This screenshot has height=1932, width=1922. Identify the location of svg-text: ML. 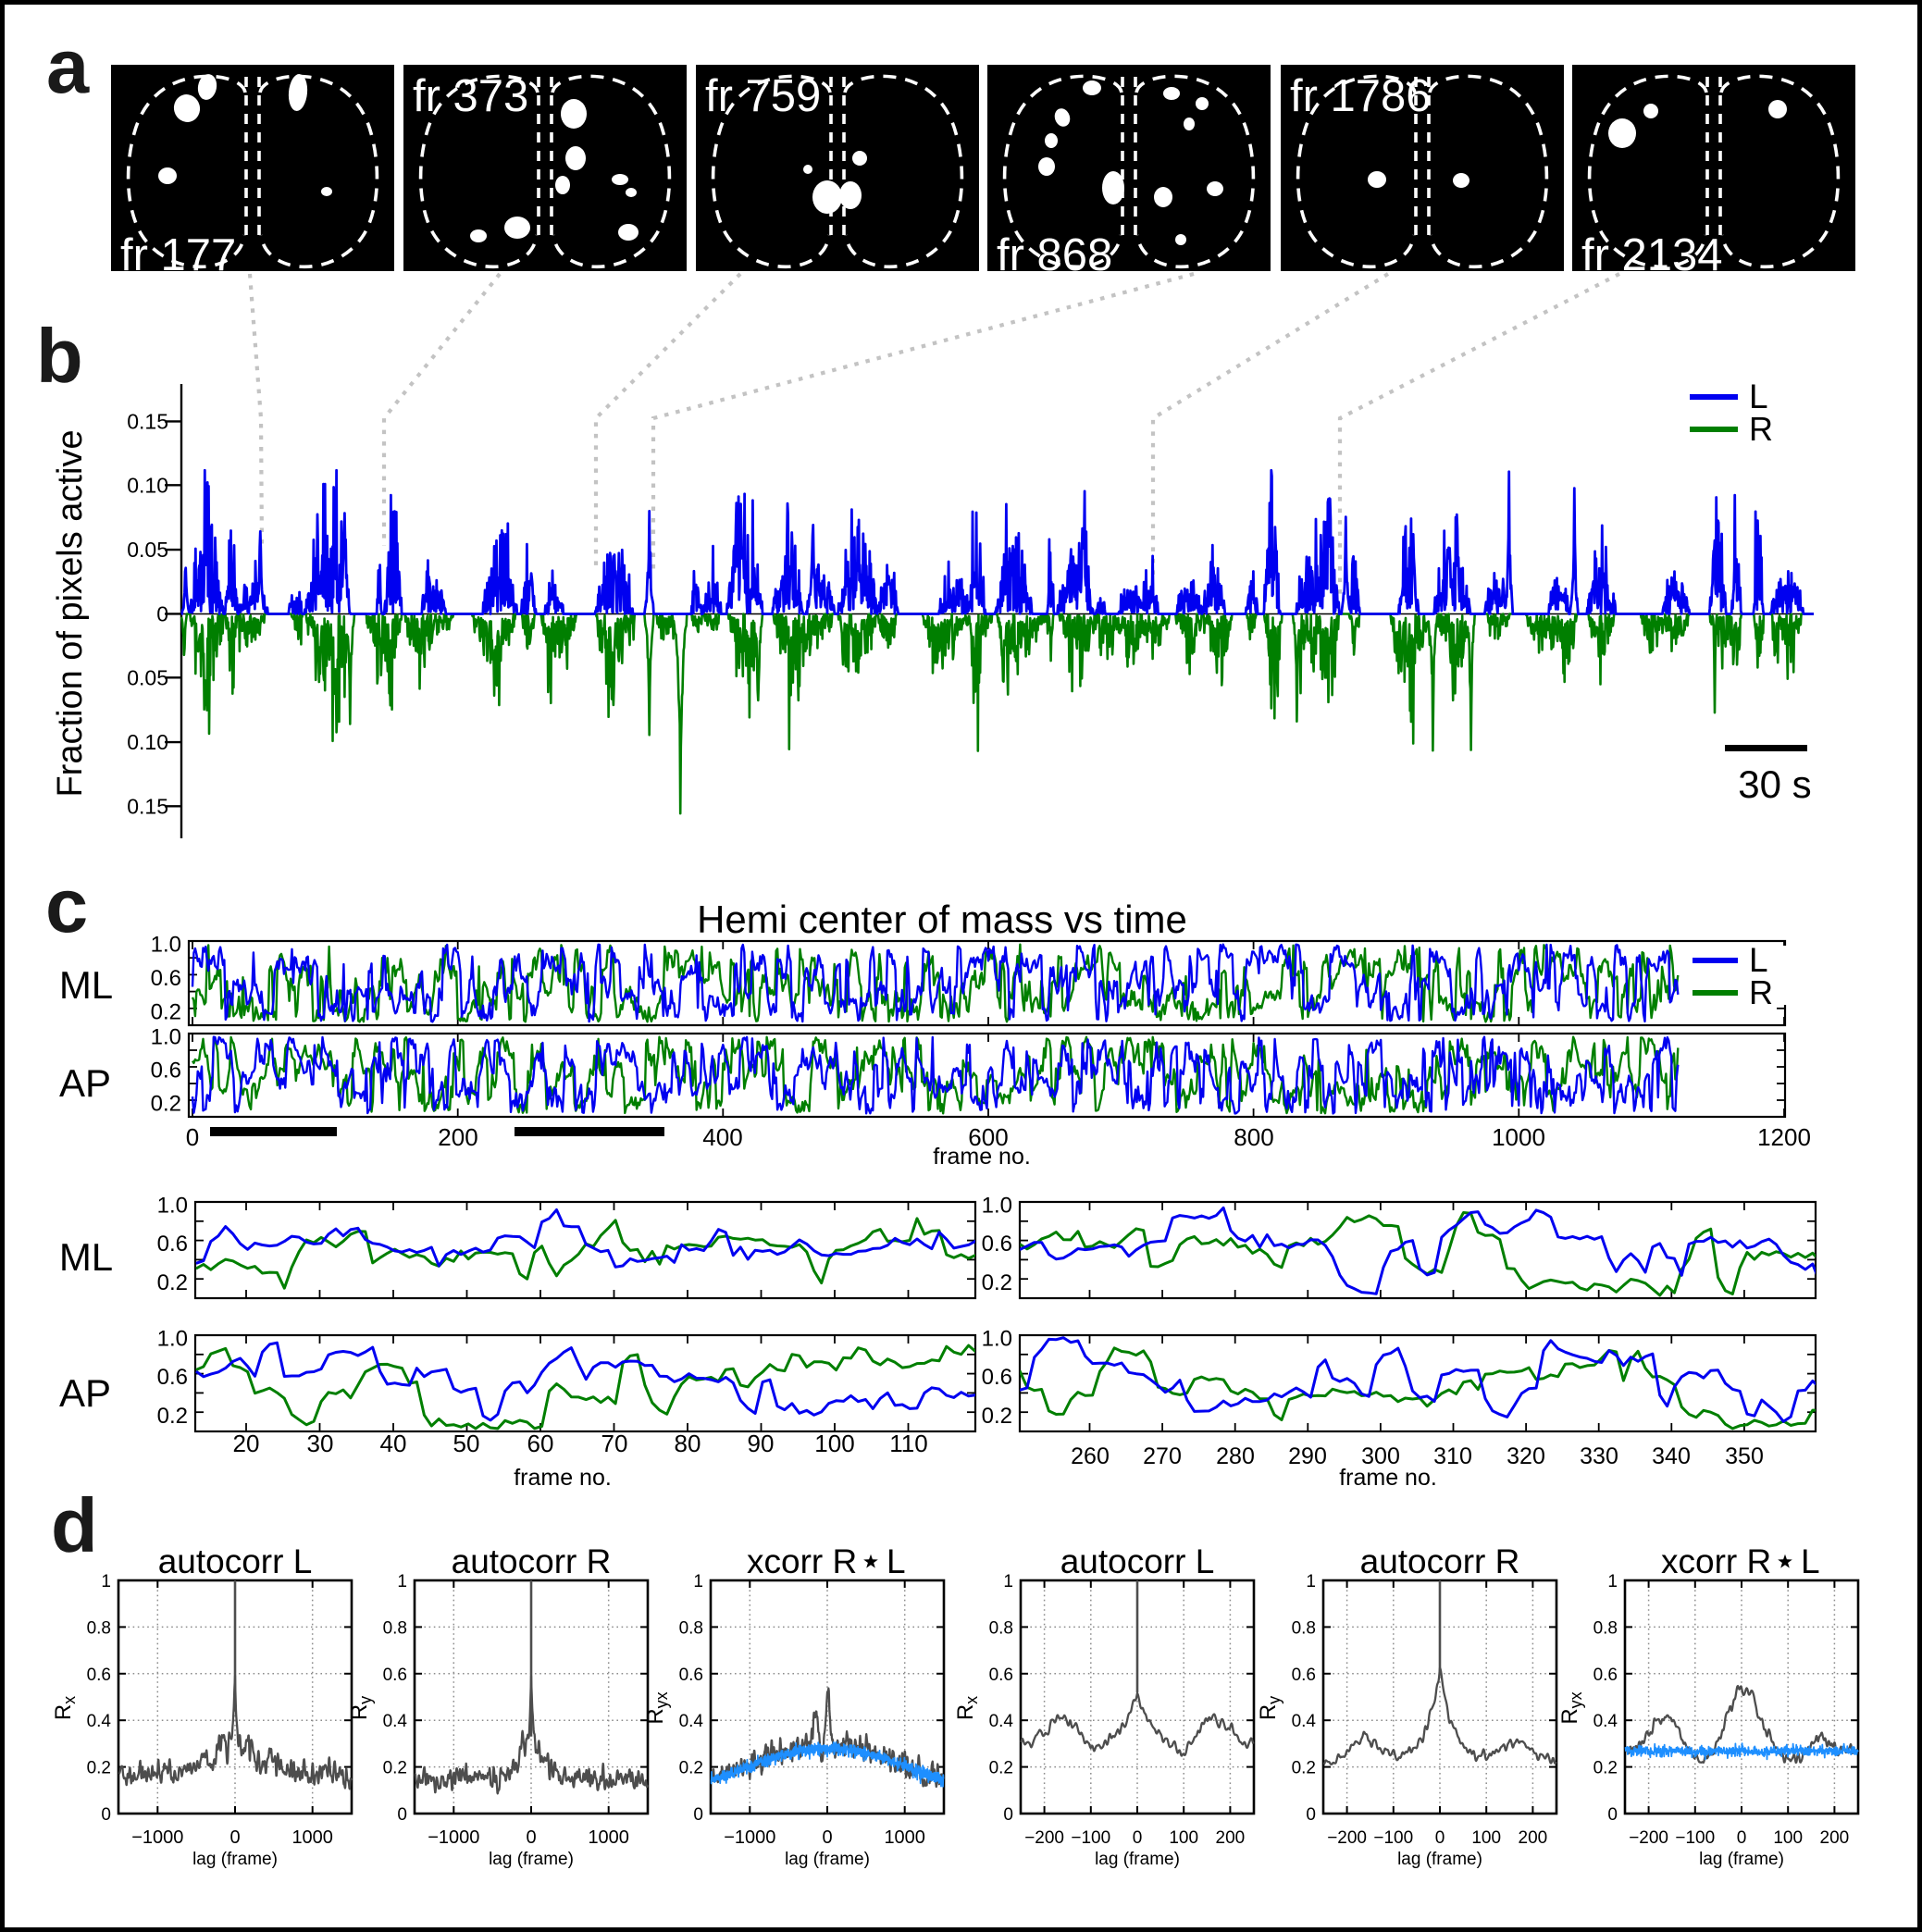
(86, 985).